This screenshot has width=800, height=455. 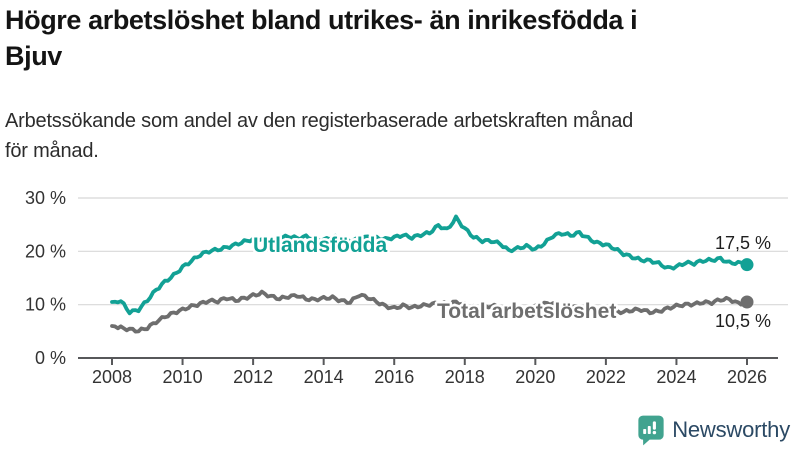 I want to click on end-value-label: 17,5 %, so click(x=743, y=243).